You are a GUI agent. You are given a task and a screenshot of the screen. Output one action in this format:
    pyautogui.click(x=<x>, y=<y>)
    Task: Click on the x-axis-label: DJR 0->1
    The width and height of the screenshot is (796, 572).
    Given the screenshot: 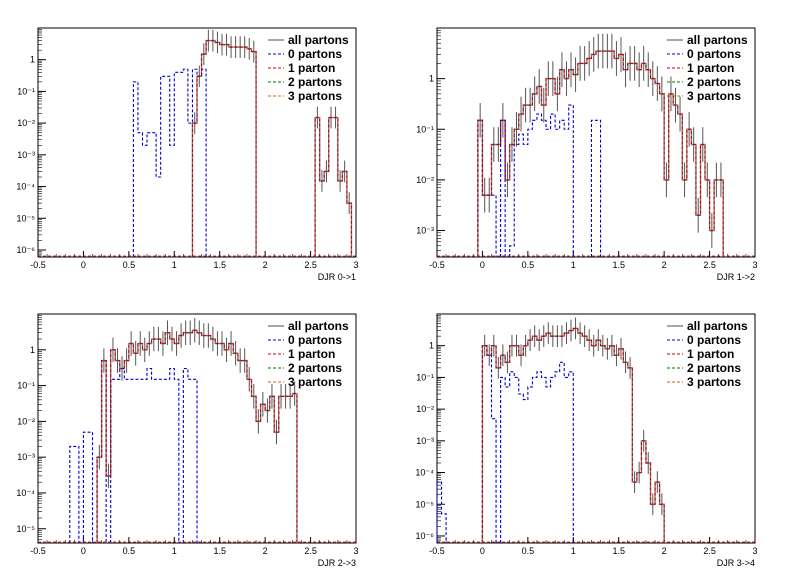 What is the action you would take?
    pyautogui.click(x=337, y=277)
    